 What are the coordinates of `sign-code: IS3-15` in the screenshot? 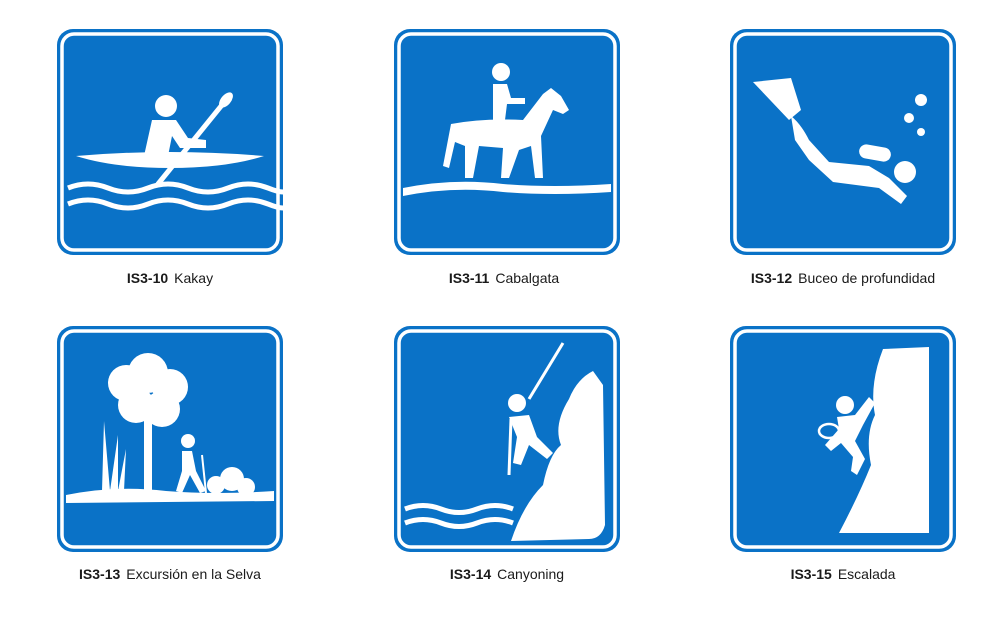 It's located at (811, 574).